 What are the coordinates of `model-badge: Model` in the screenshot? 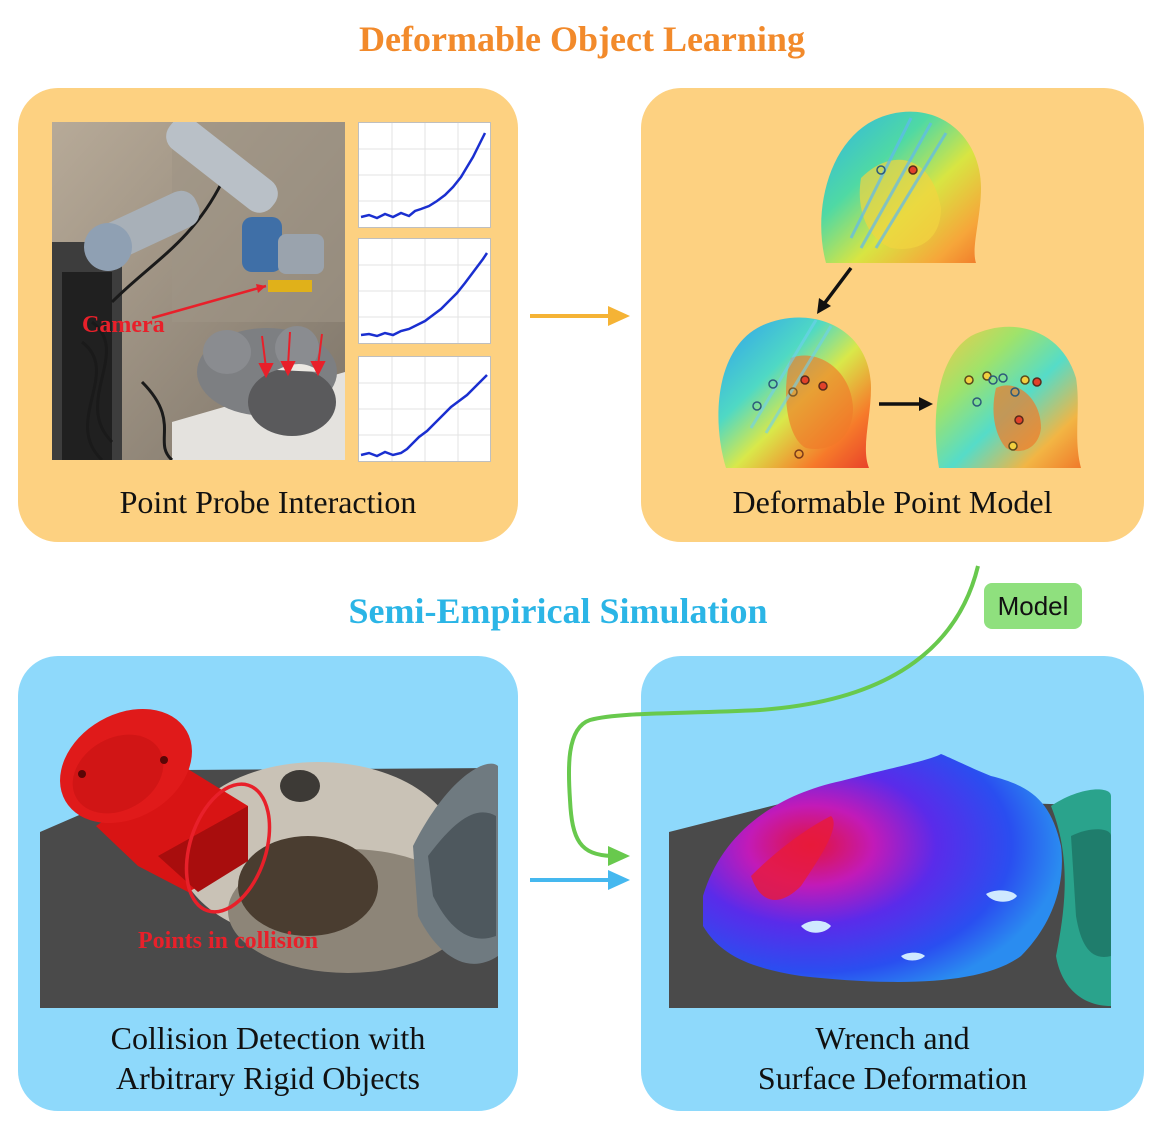 It's located at (1033, 606).